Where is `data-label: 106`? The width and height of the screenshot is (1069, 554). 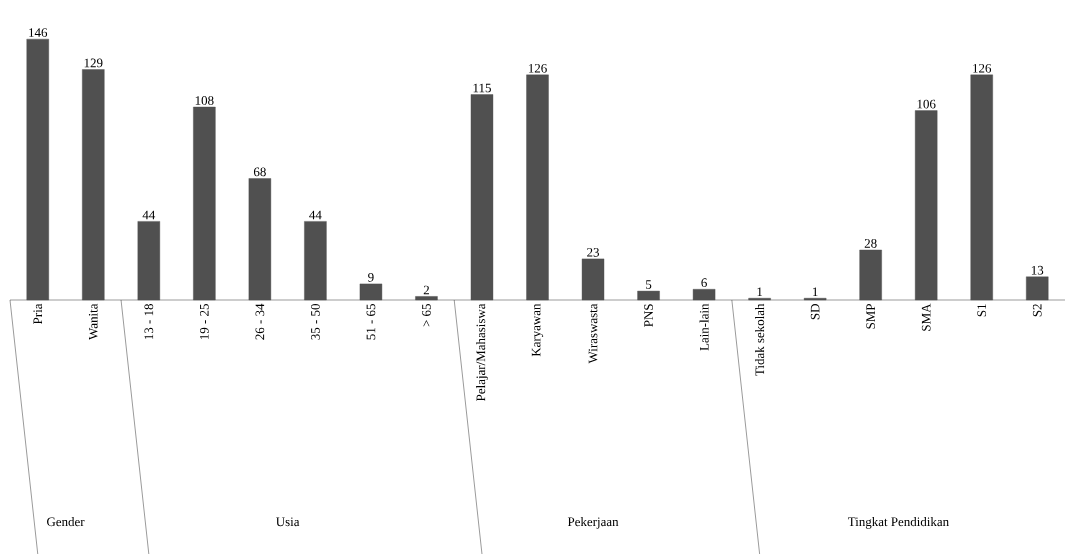 data-label: 106 is located at coordinates (926, 104).